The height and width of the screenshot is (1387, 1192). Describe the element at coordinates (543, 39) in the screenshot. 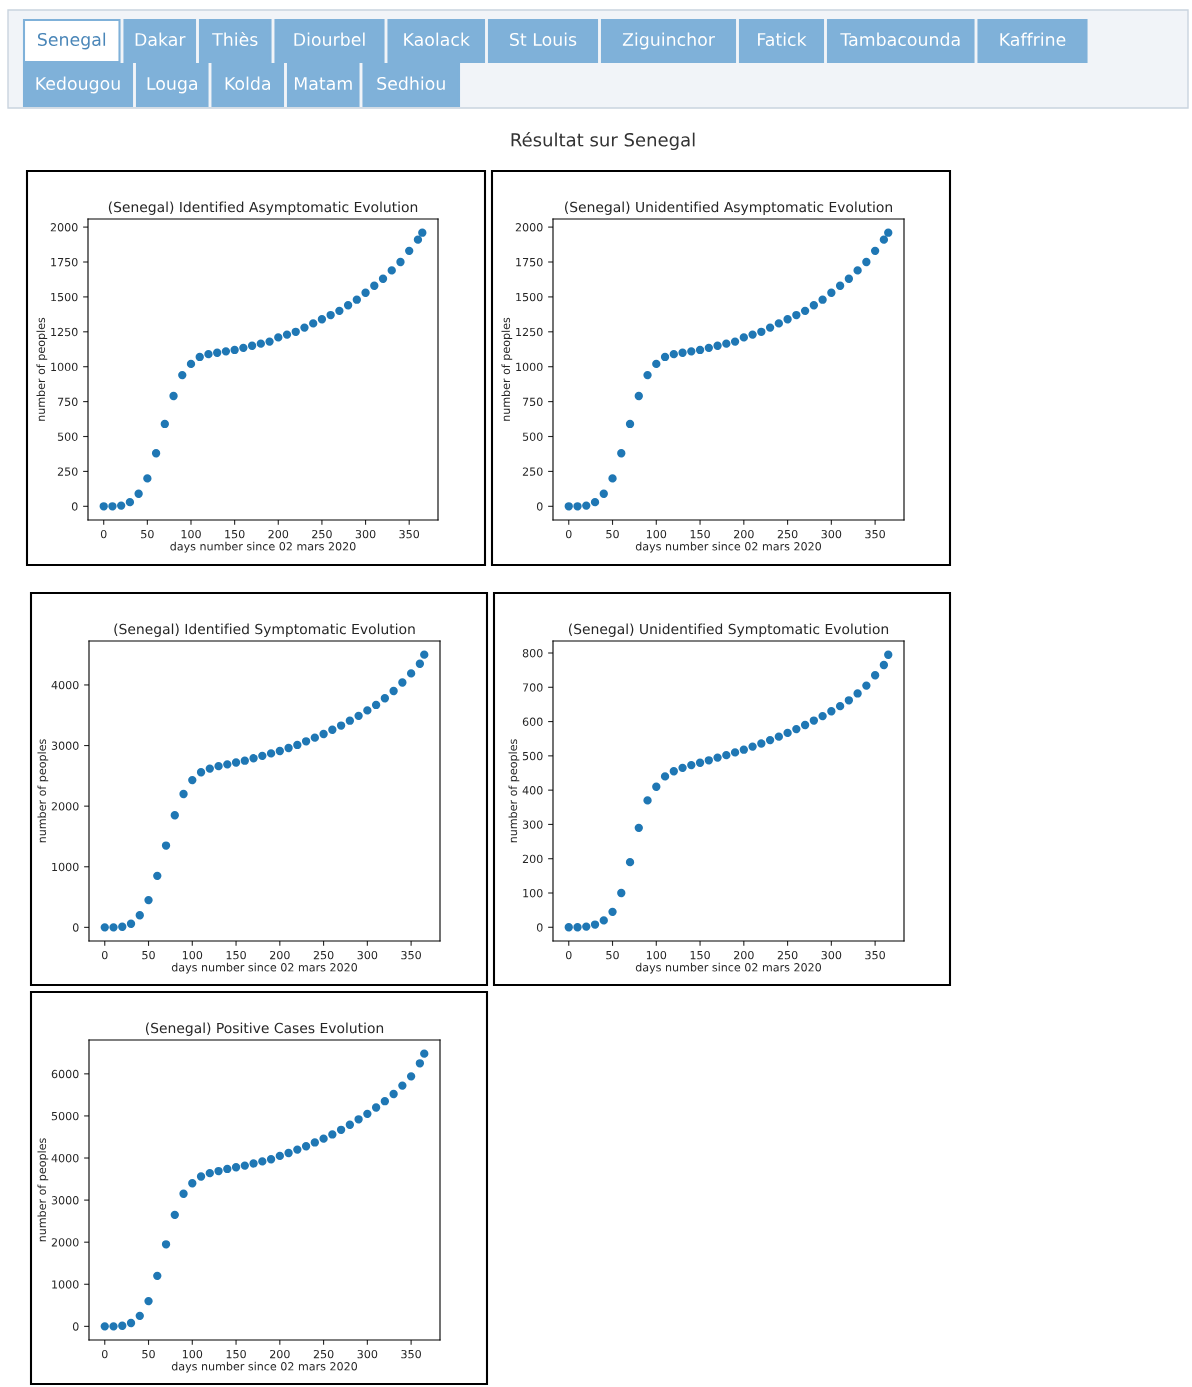

I see `text: St Louis` at that location.